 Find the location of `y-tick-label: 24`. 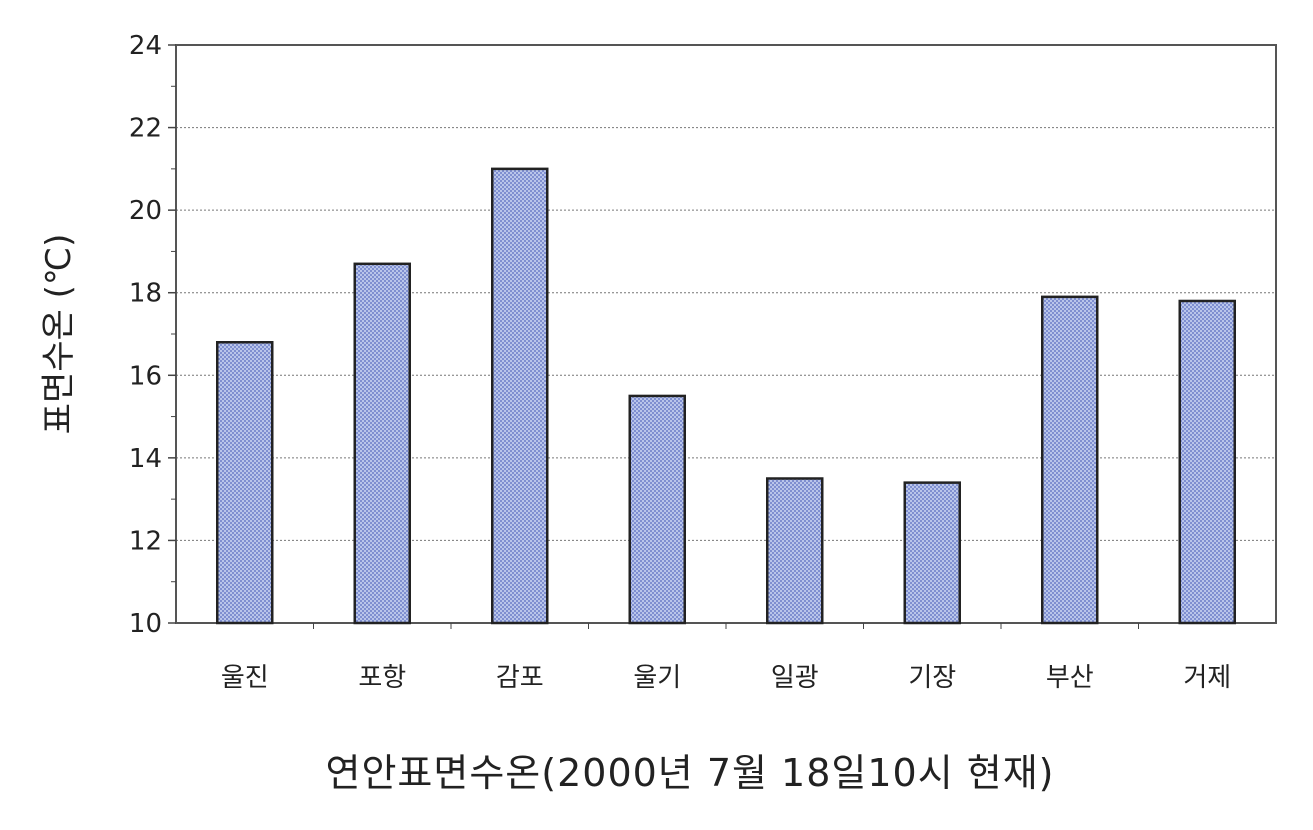

y-tick-label: 24 is located at coordinates (145, 46).